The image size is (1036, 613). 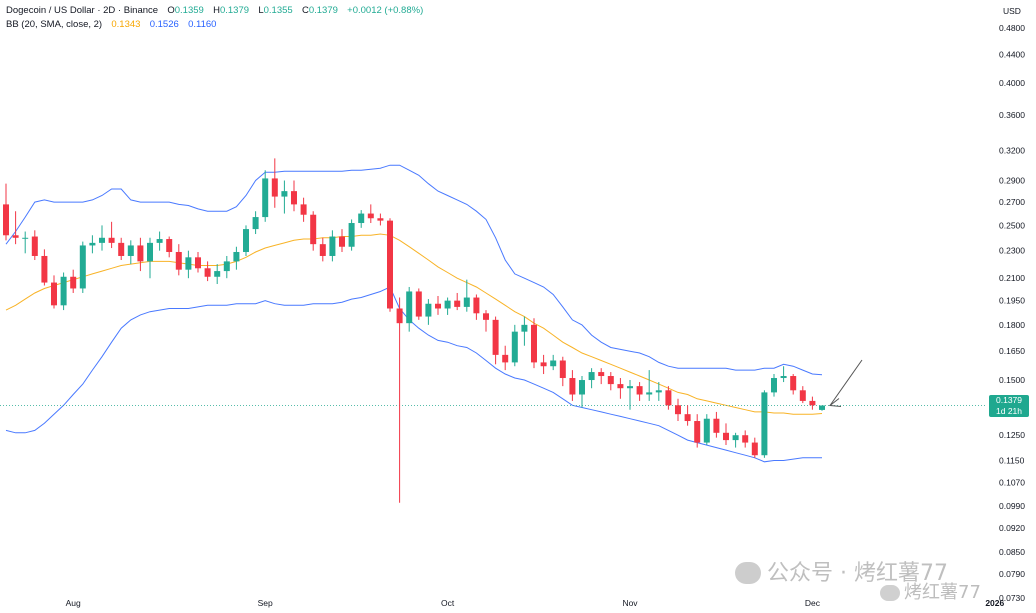 I want to click on watermark-secondary: 烤红薯77, so click(x=930, y=591).